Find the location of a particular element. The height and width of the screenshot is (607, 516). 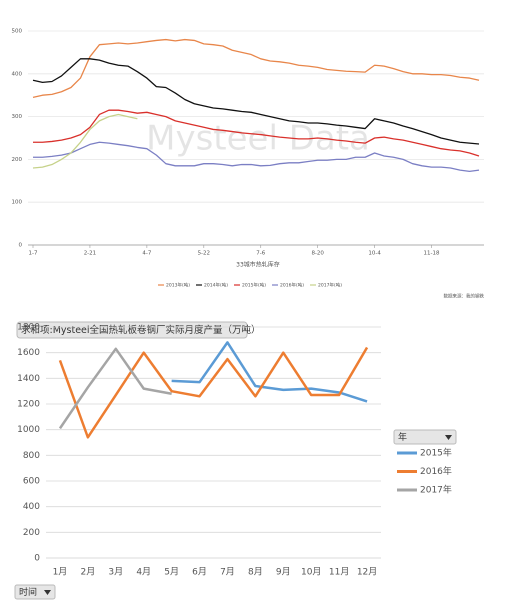

legend-label: 2015年 is located at coordinates (436, 453).